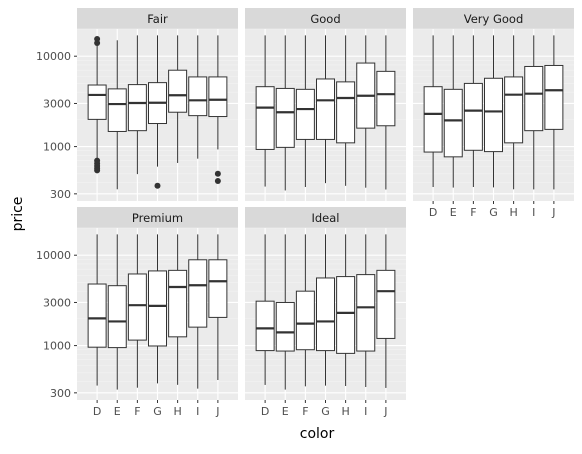 The image size is (582, 454). Describe the element at coordinates (157, 218) in the screenshot. I see `facet-strip-label: Premium` at that location.